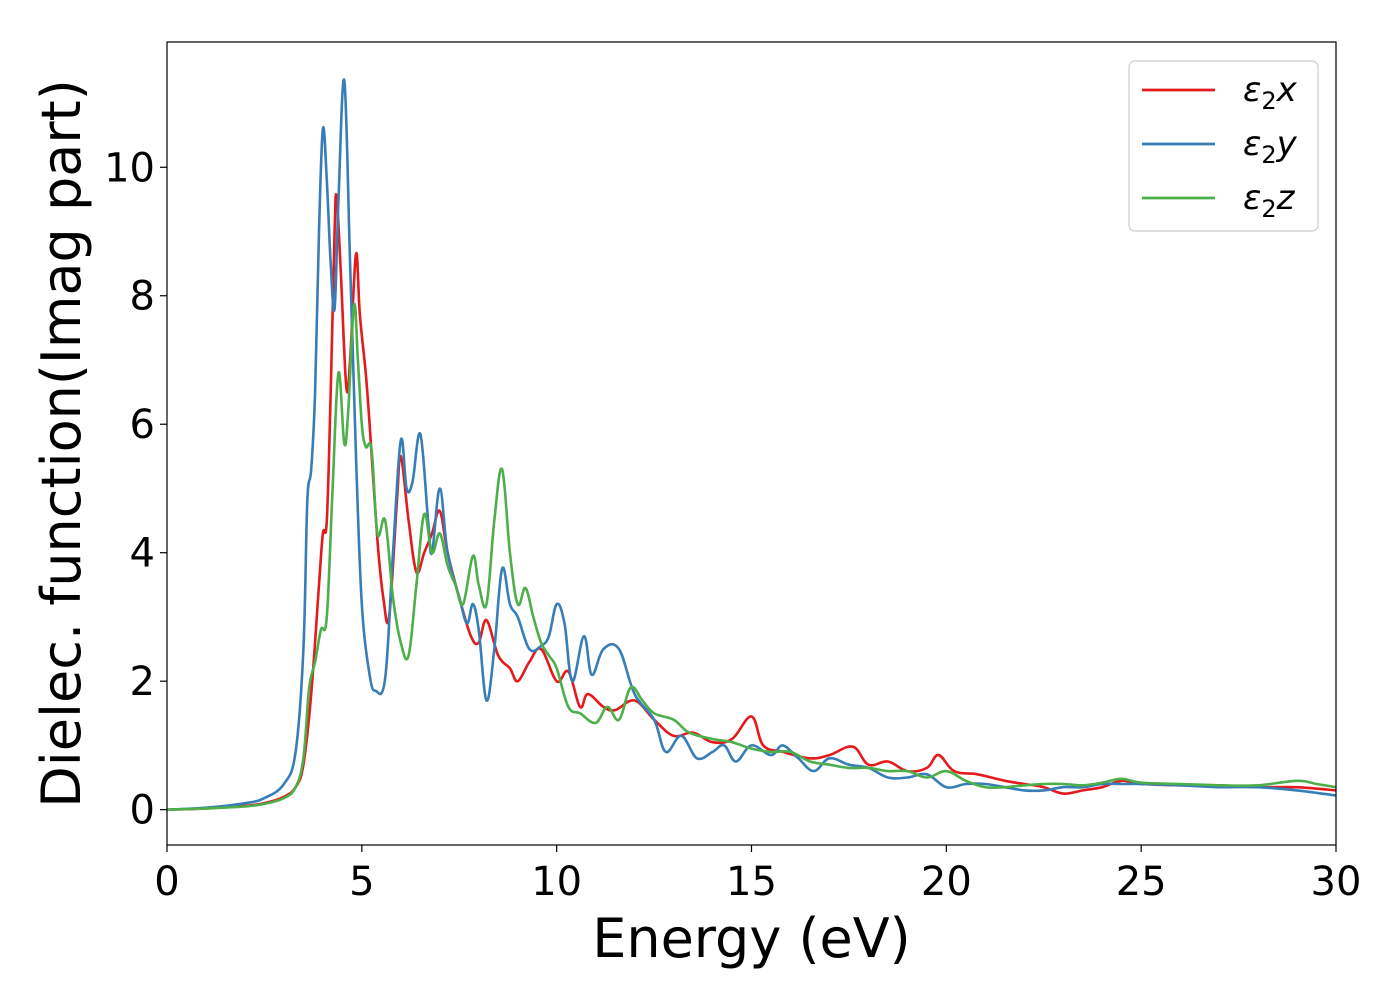 This screenshot has height=1000, width=1400. Describe the element at coordinates (142, 554) in the screenshot. I see `y-tick-label: 4` at that location.